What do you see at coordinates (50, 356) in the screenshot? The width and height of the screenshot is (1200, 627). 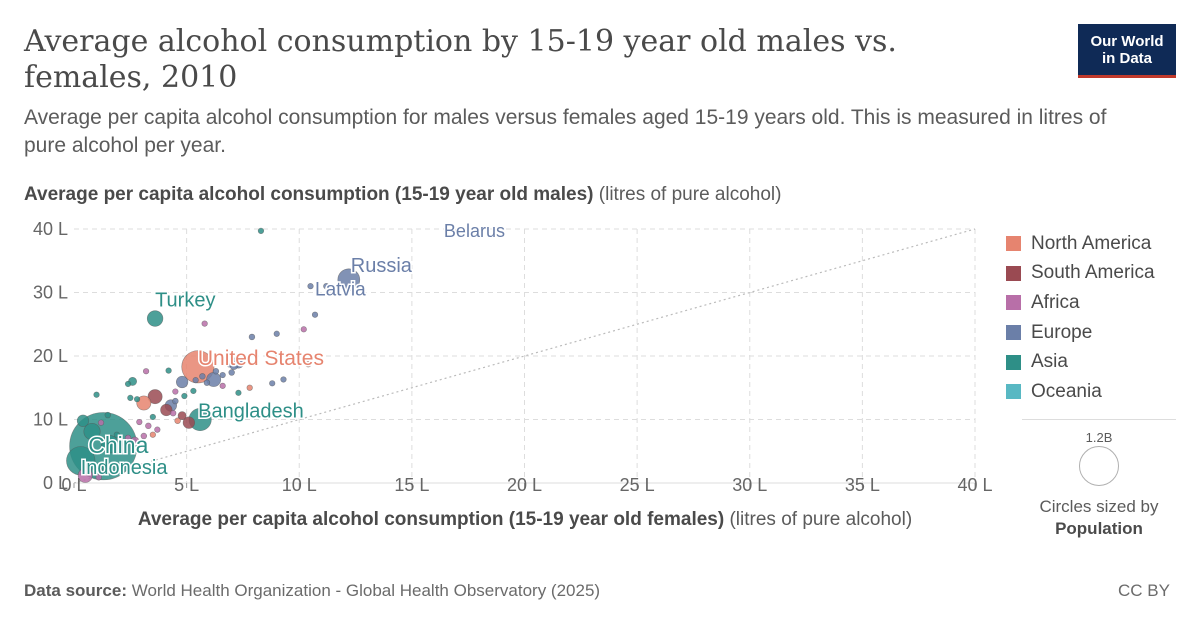 I see `y-tick-label: 20 L` at bounding box center [50, 356].